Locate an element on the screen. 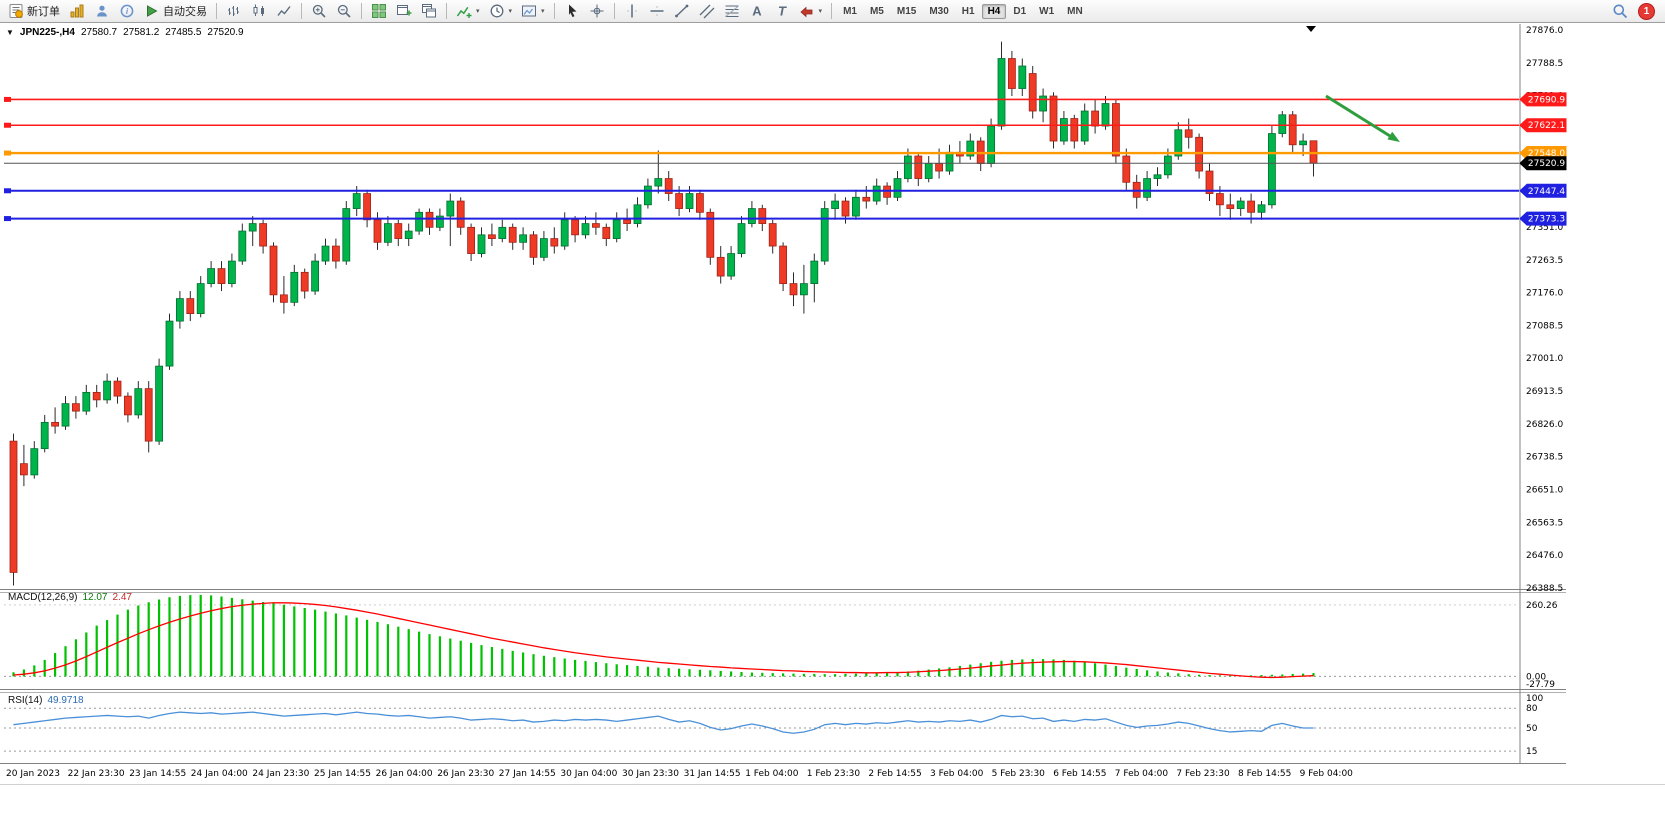  price-label-chip: 27520.9 is located at coordinates (1543, 163).